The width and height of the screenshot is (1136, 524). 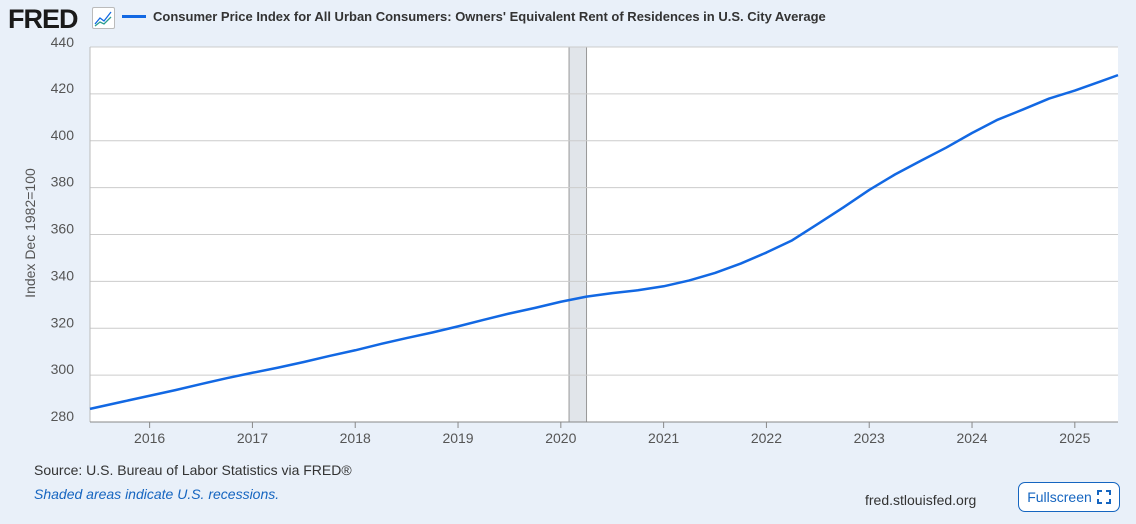 I want to click on y-tick-label: 420, so click(x=63, y=88).